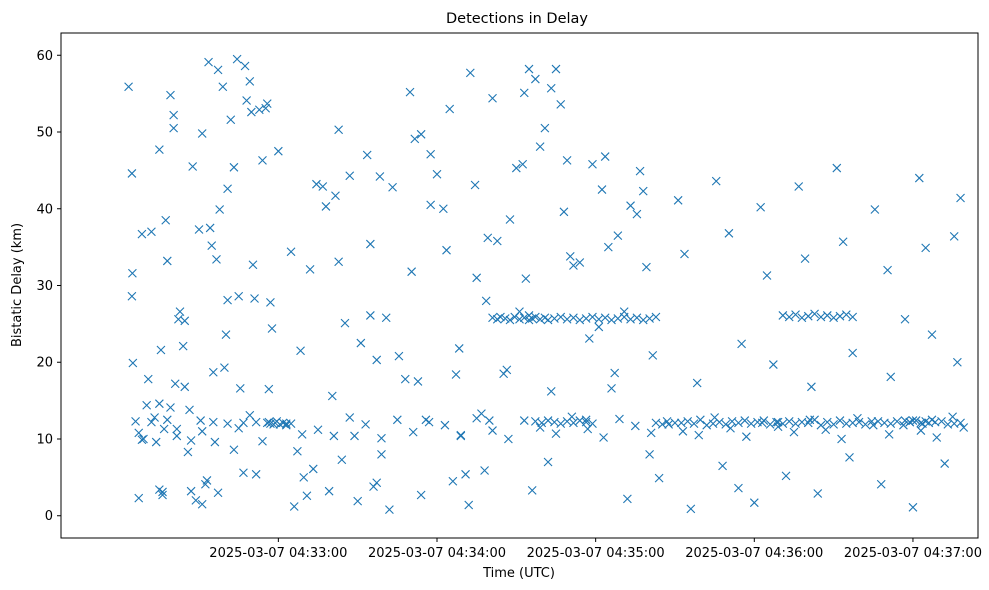 This screenshot has height=590, width=989. Describe the element at coordinates (44, 209) in the screenshot. I see `y-tick-label: 40` at that location.